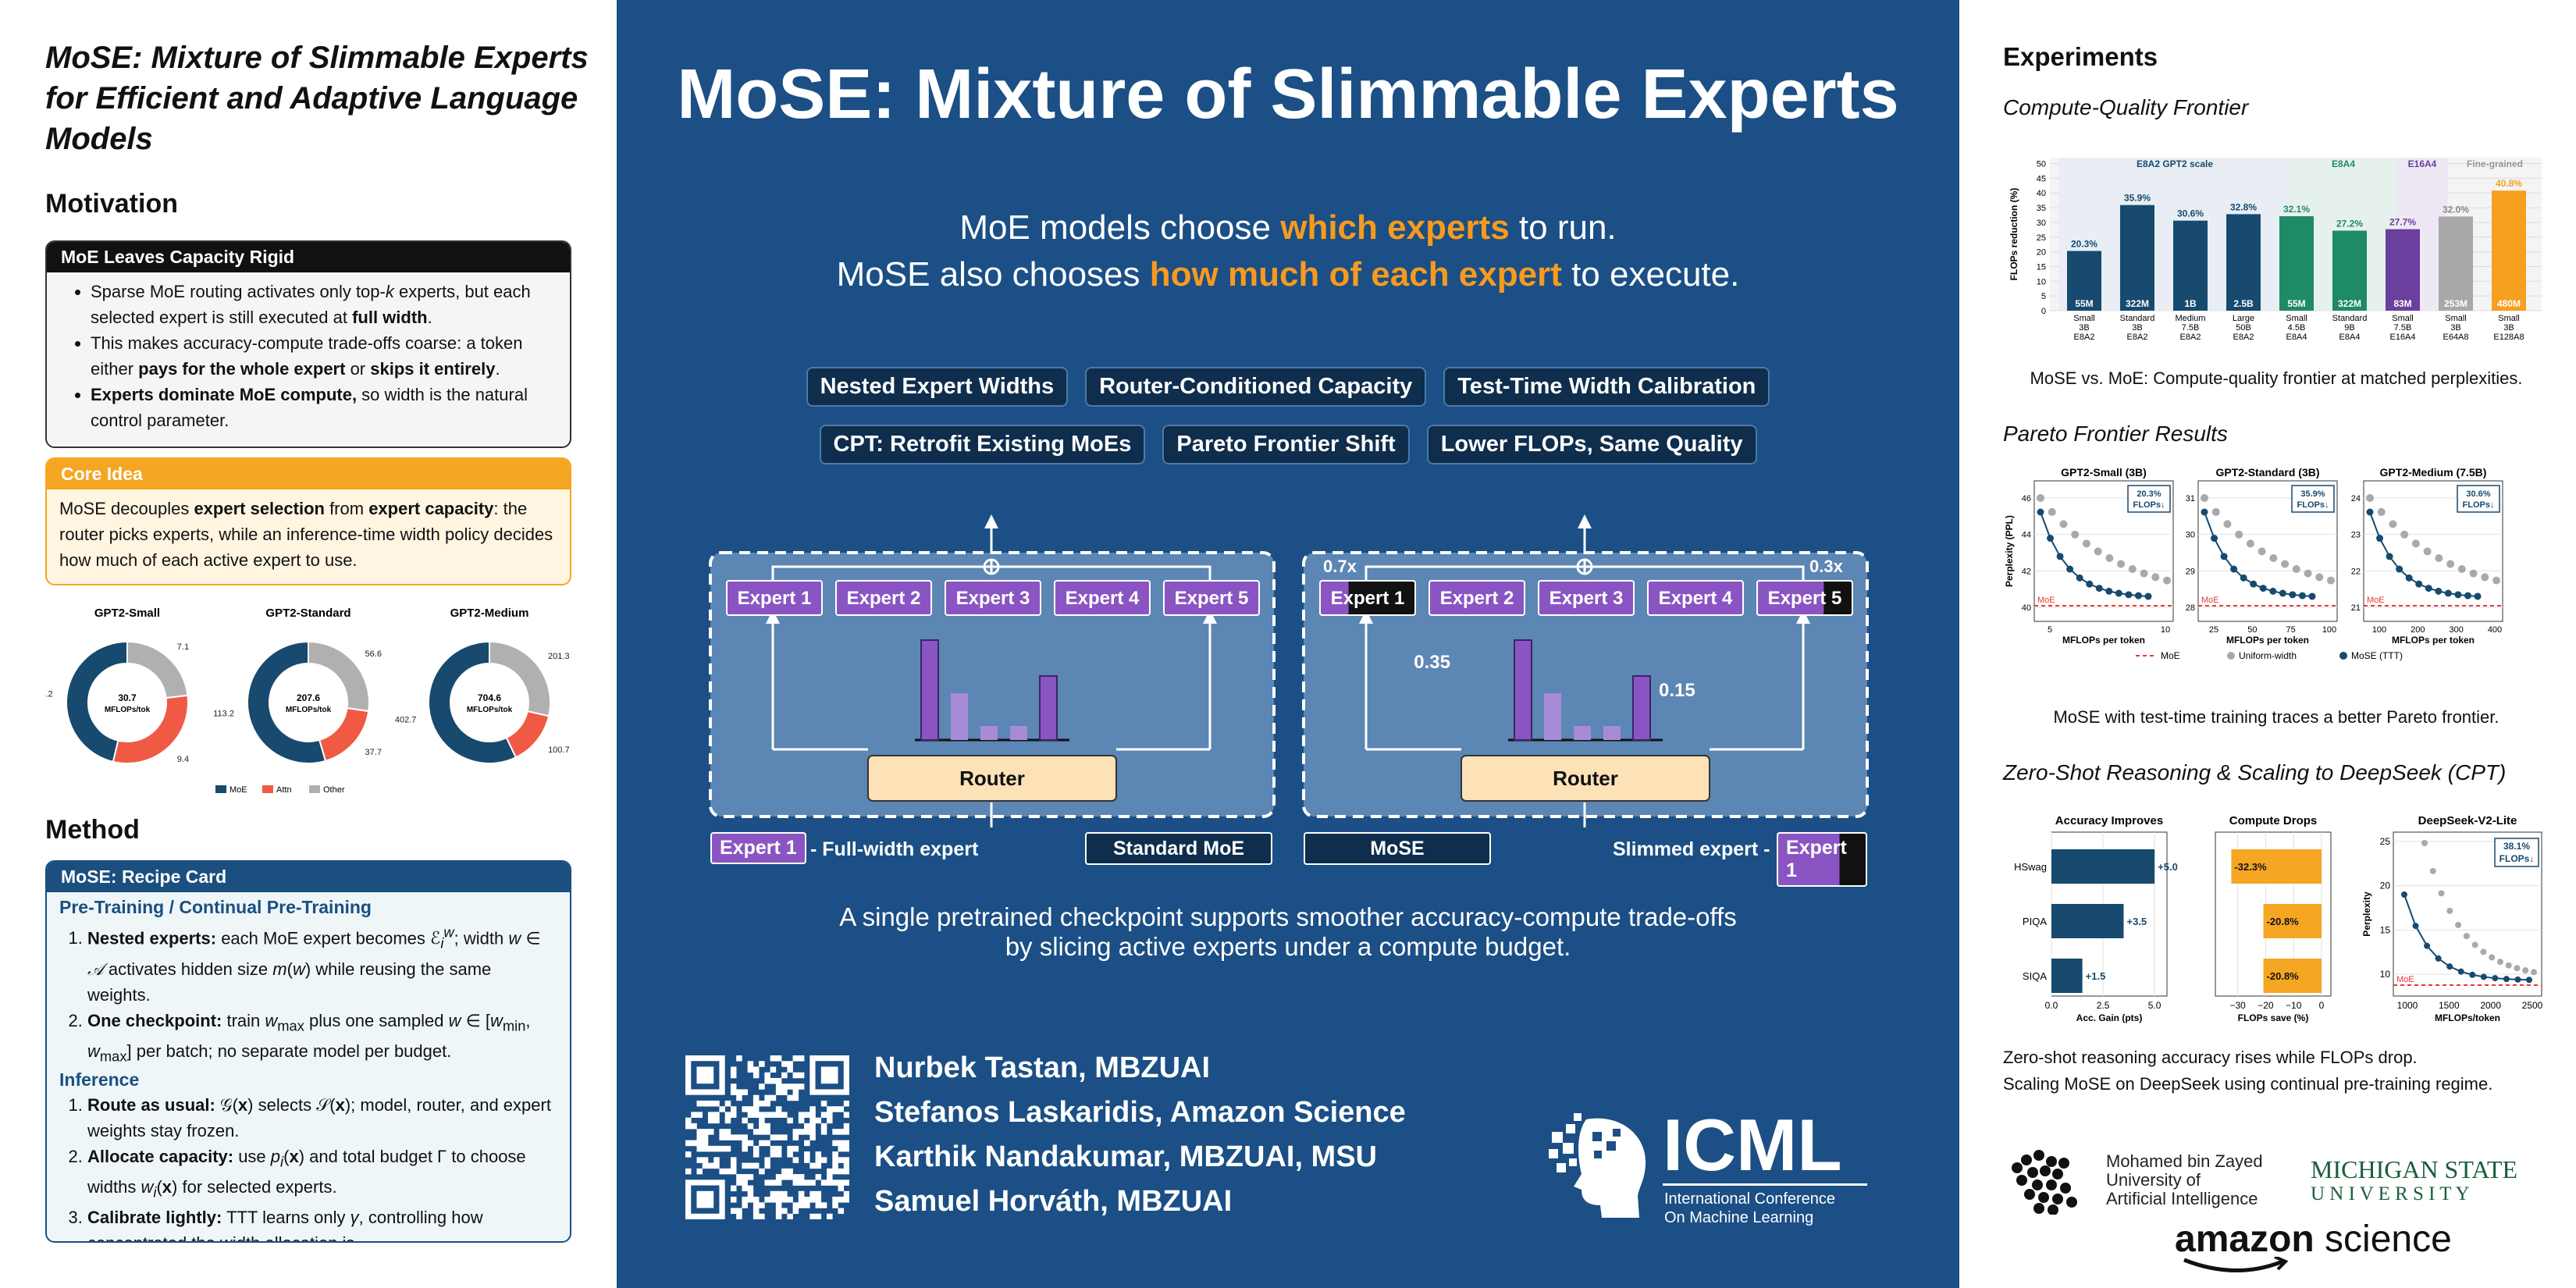 This screenshot has width=2576, height=1288. I want to click on donut-title: GPT2-Small, so click(127, 613).